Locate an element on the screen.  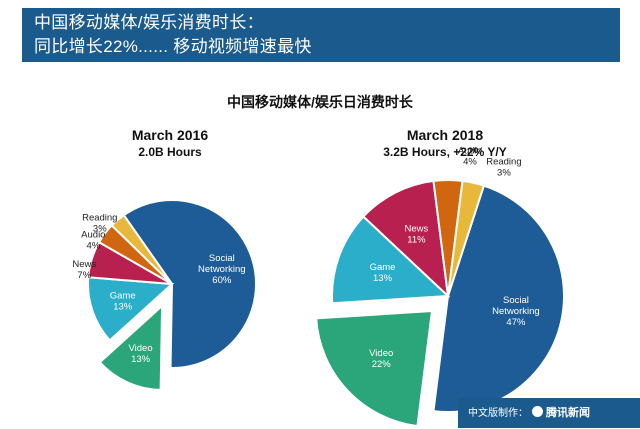
slice-label-news: News 11% is located at coordinates (417, 234).